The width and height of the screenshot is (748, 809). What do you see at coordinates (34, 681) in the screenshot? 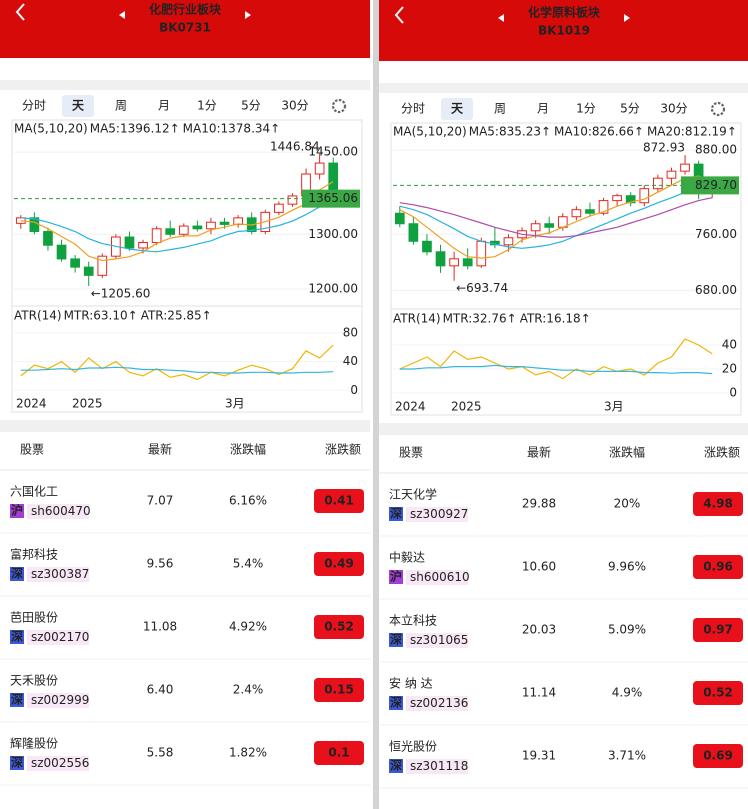
I see `stock-name: 天禾股份` at bounding box center [34, 681].